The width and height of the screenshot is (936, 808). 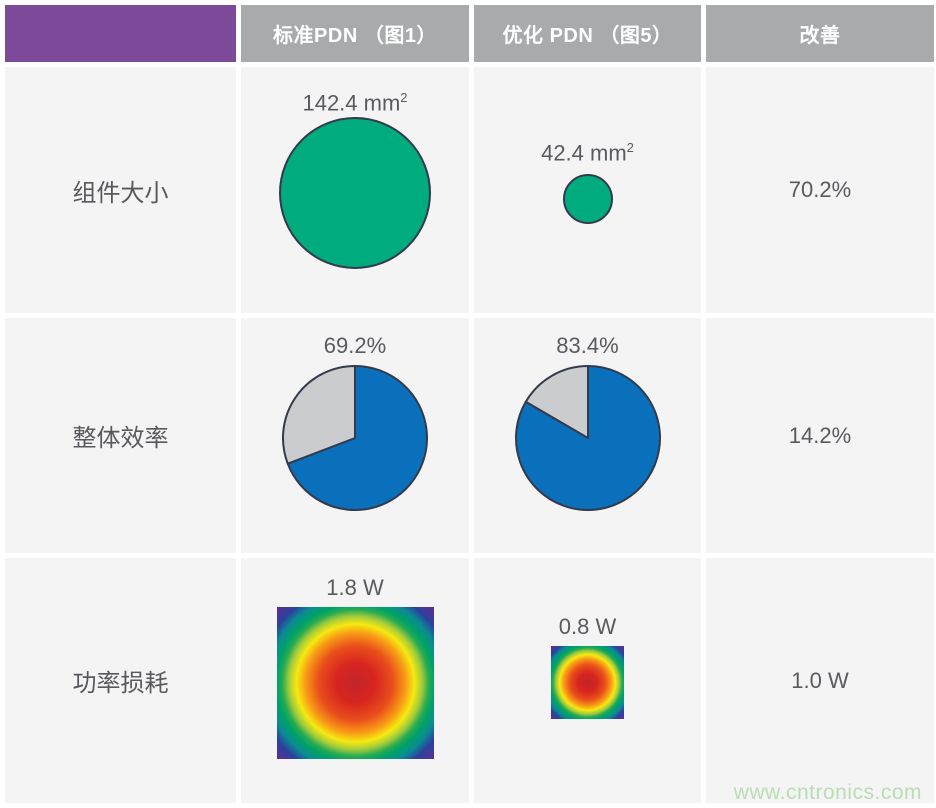 I want to click on cell-optimized-component-size: 42.4 mm2, so click(x=587, y=190).